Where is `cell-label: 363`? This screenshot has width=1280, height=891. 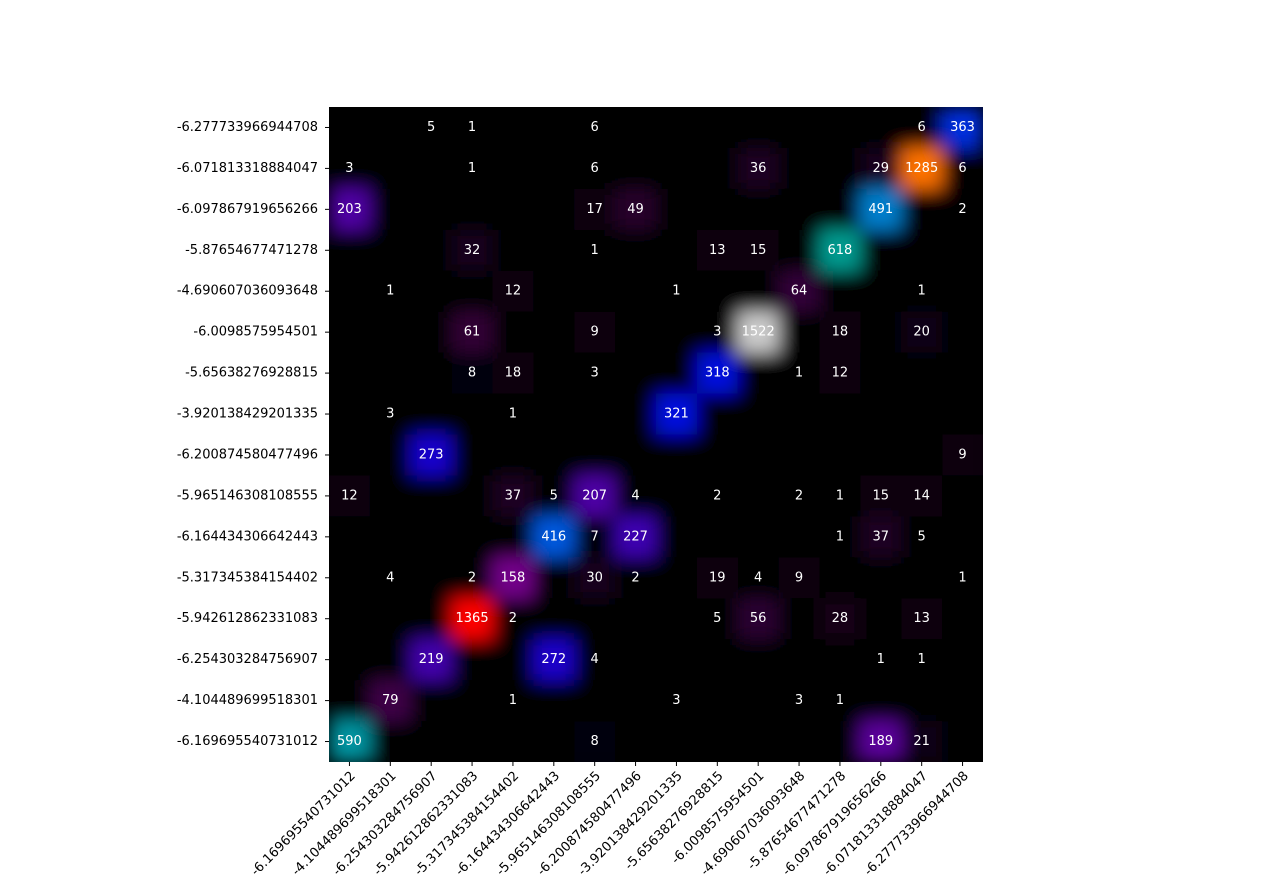 cell-label: 363 is located at coordinates (962, 127).